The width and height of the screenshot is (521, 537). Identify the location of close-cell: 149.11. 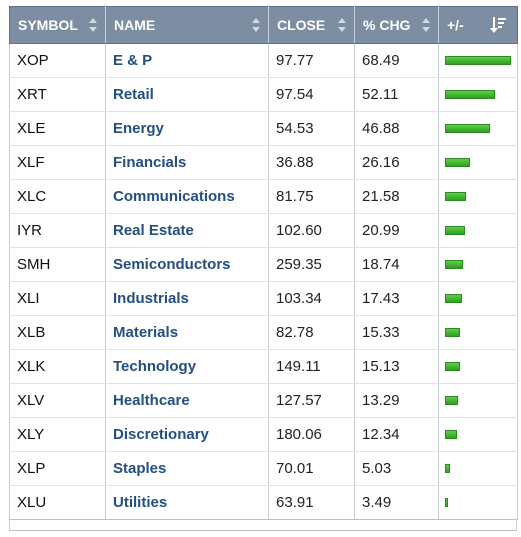
(312, 367).